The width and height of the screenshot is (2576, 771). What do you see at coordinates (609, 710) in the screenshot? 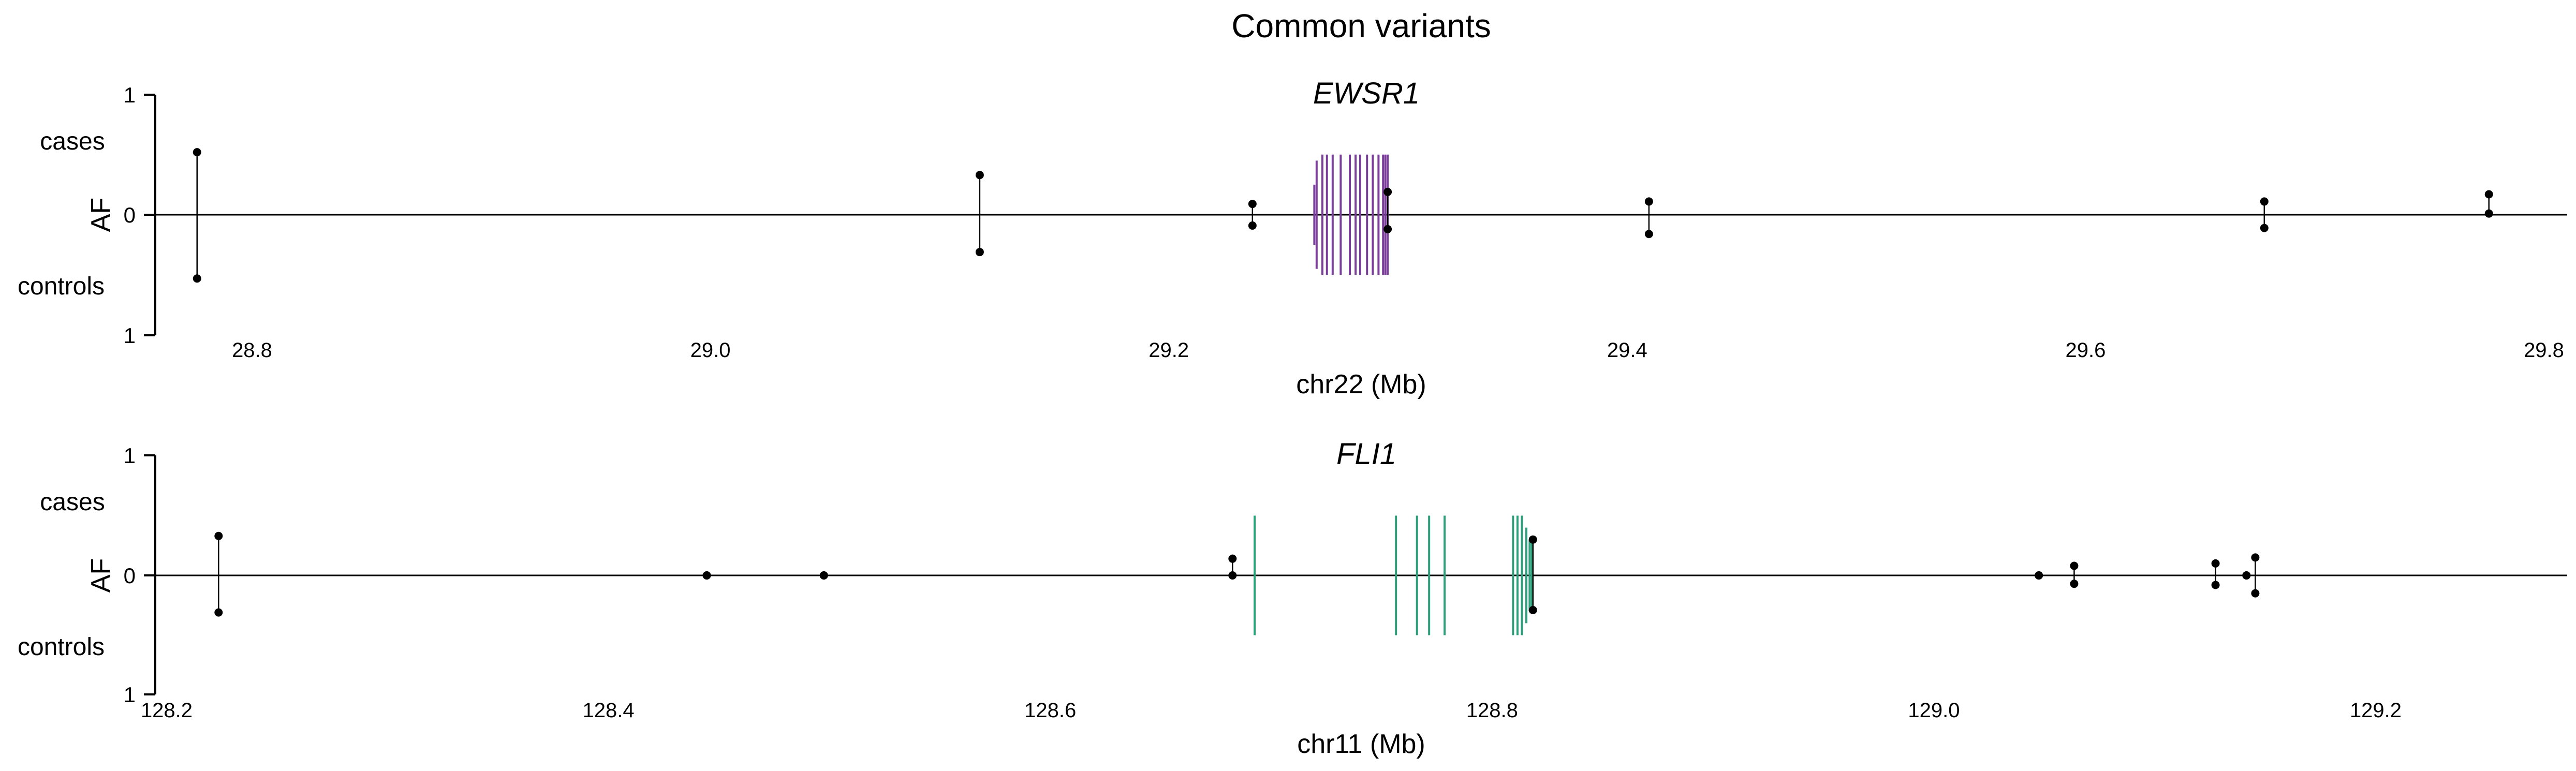
I see `x-tick-label: 128.4` at bounding box center [609, 710].